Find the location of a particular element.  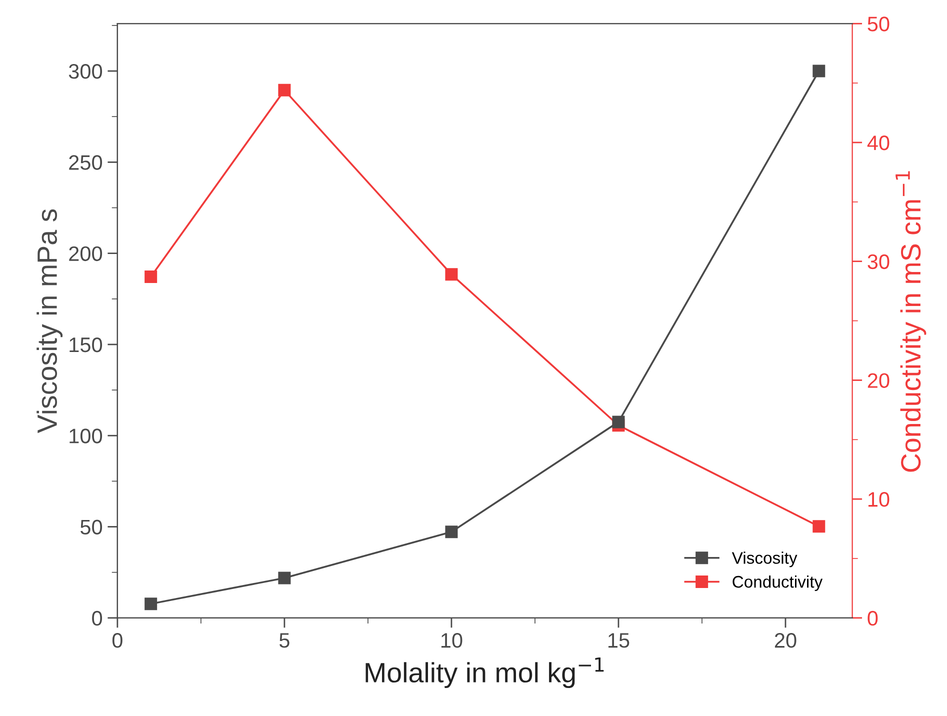

x-tick-label: 15 is located at coordinates (619, 640).